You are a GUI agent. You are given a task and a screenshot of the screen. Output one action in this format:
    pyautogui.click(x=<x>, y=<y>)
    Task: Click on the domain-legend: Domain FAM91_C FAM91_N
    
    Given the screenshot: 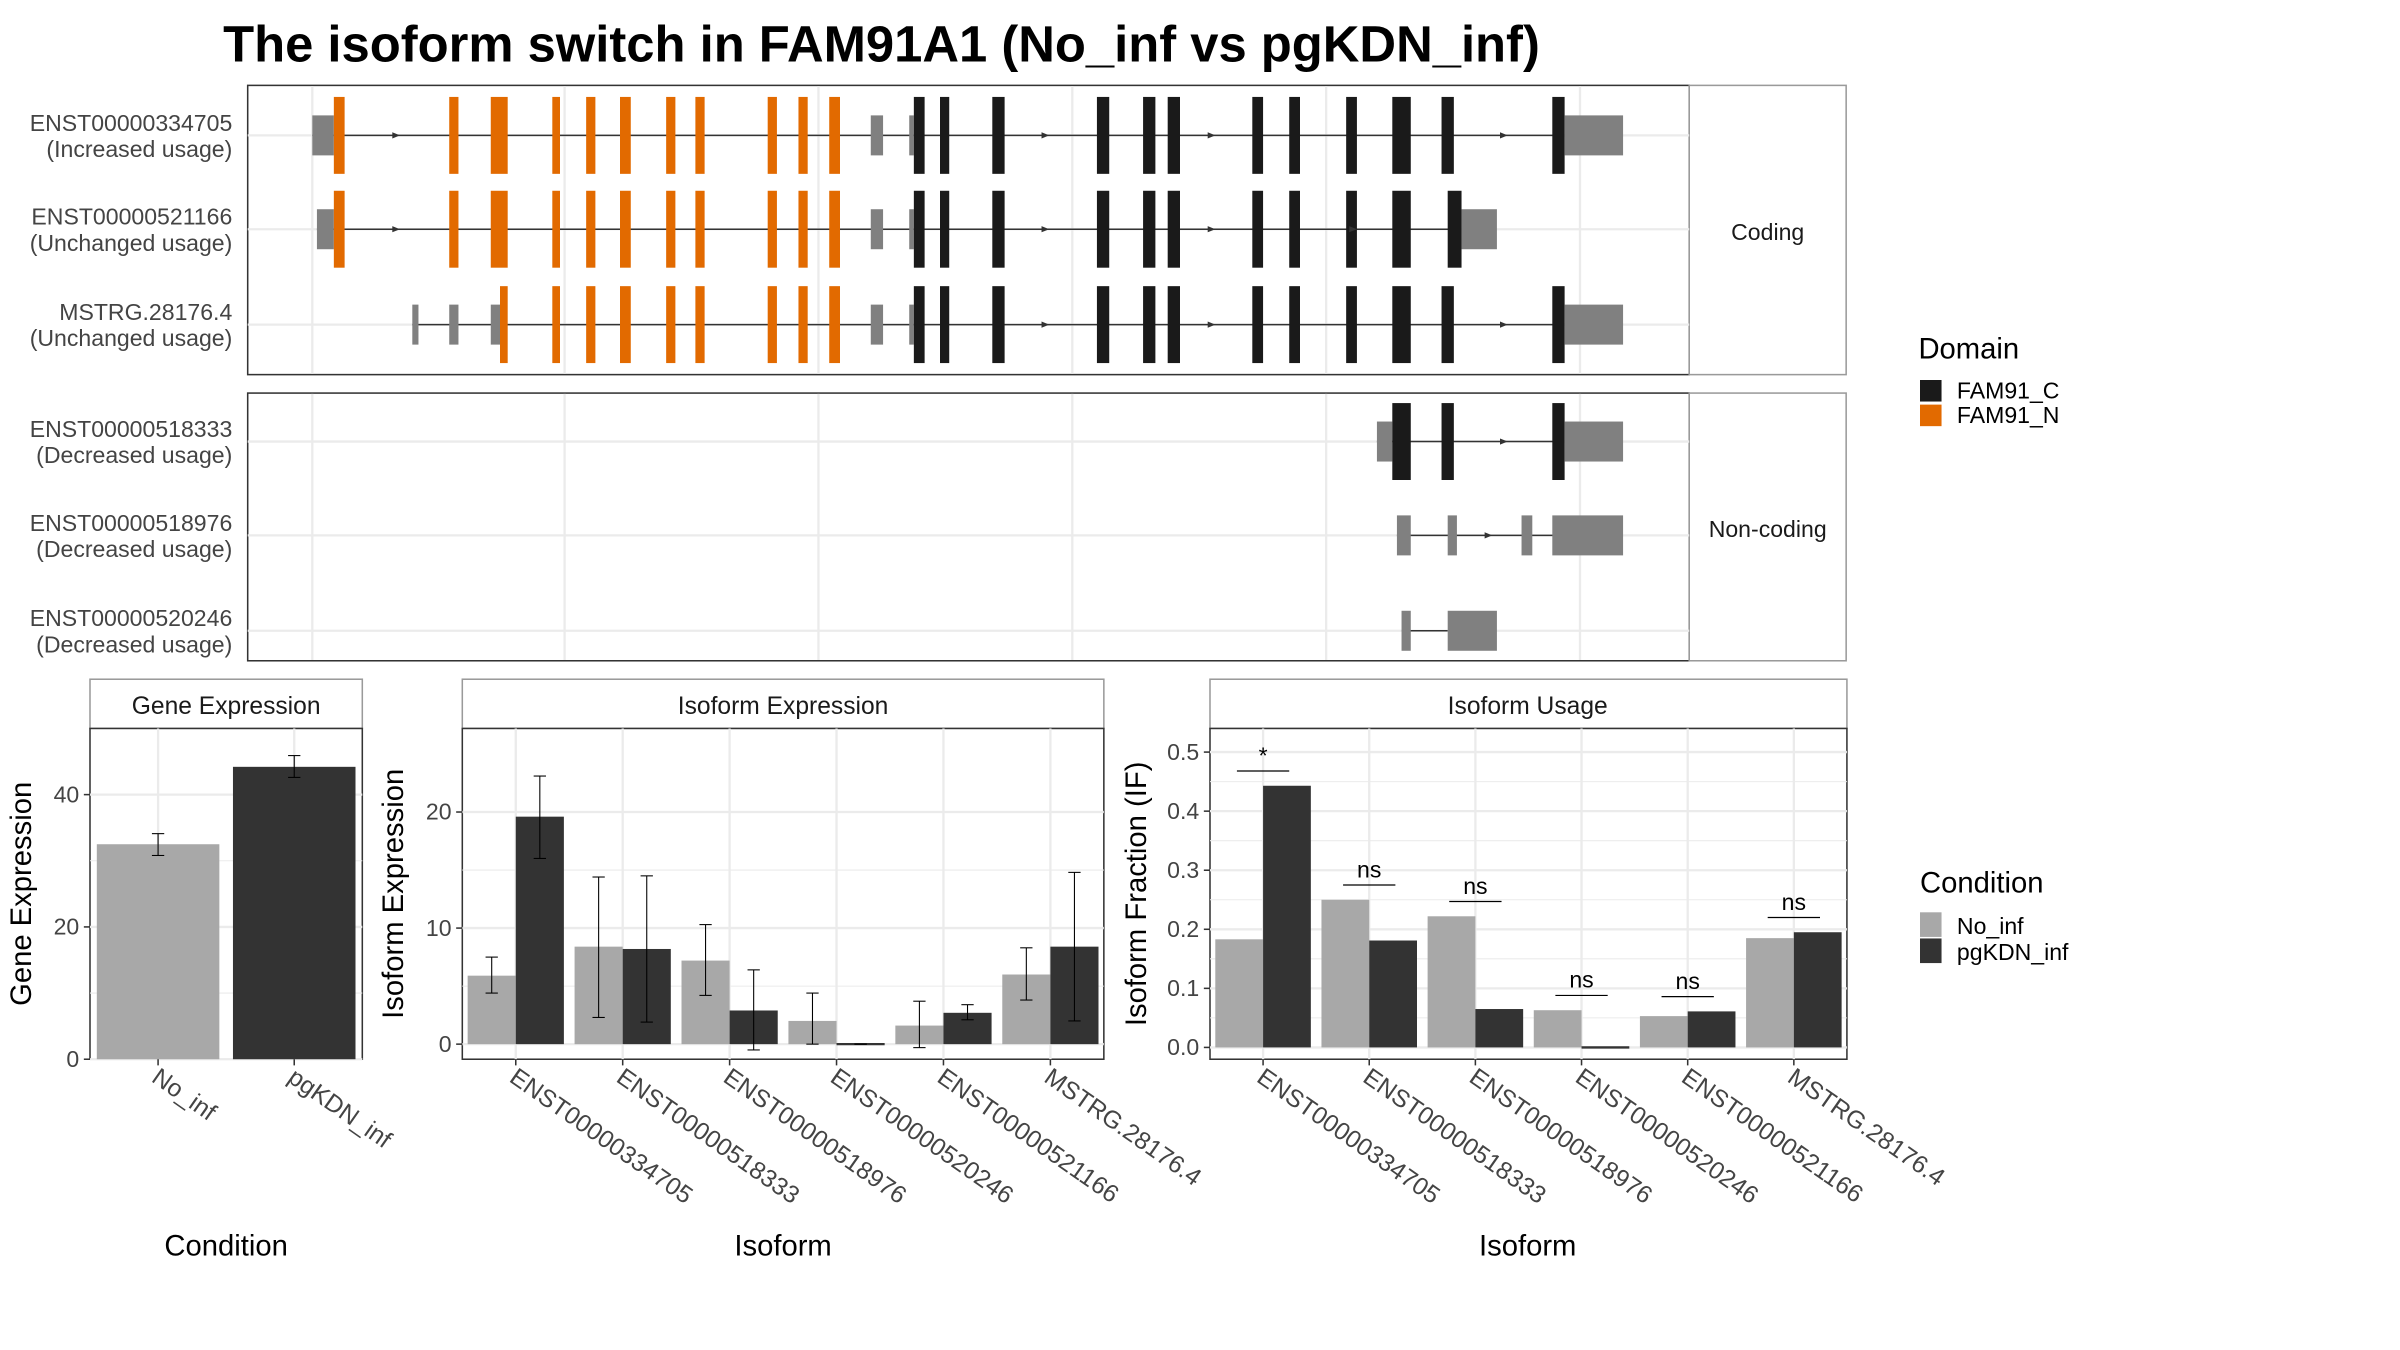 What is the action you would take?
    pyautogui.click(x=1988, y=380)
    